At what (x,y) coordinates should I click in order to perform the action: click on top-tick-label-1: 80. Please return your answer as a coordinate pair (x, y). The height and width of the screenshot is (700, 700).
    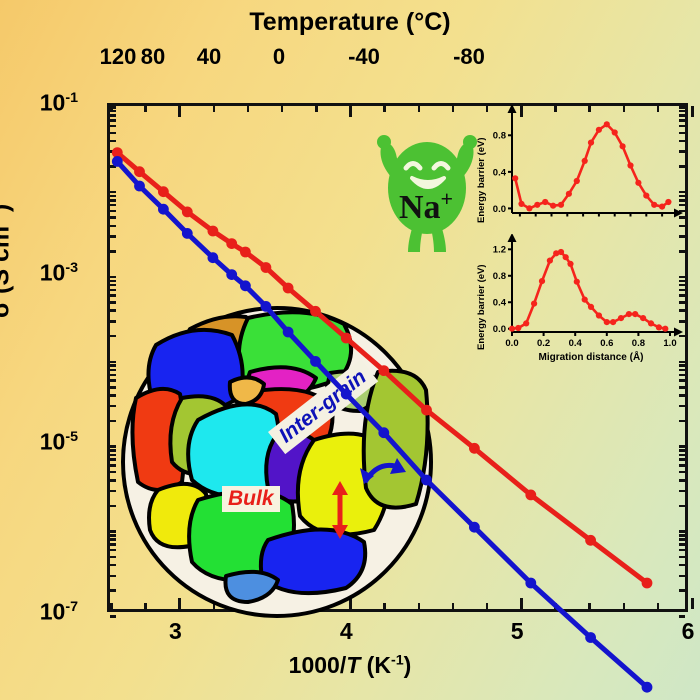
    Looking at the image, I should click on (153, 56).